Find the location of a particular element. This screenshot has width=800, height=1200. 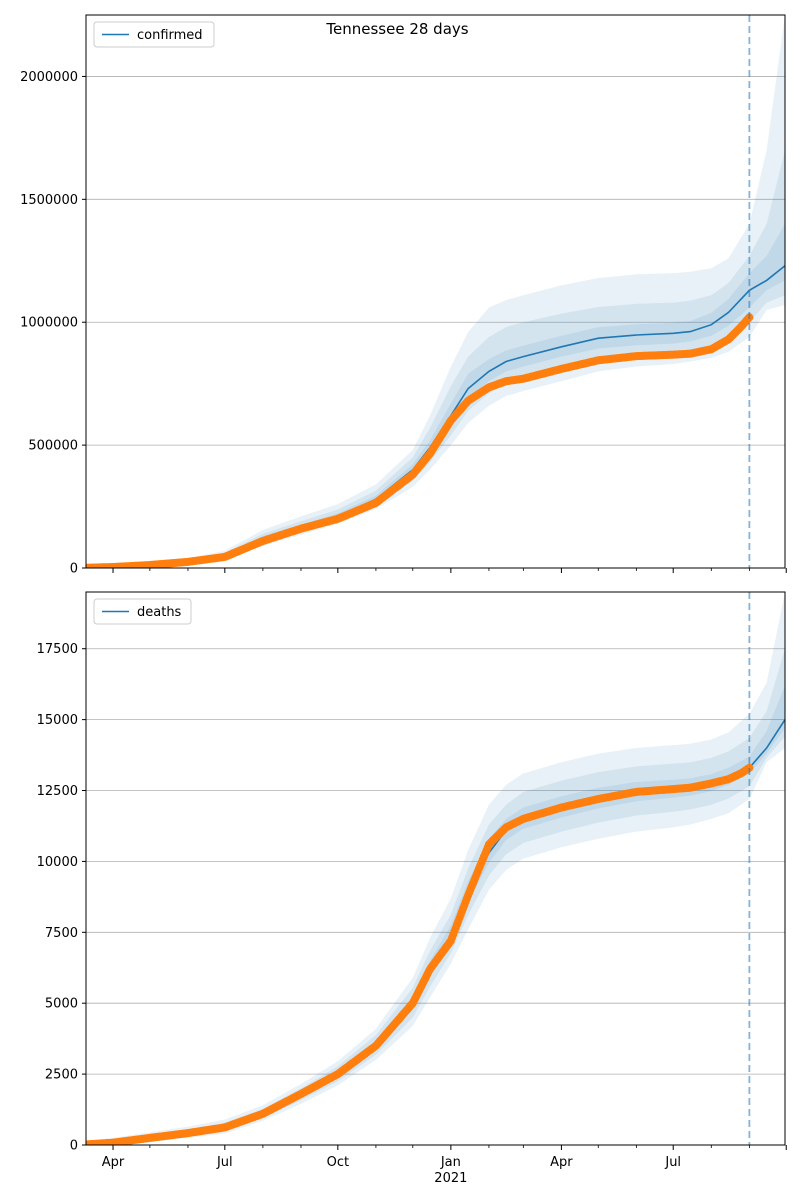

legend: confirmed is located at coordinates (154, 34).